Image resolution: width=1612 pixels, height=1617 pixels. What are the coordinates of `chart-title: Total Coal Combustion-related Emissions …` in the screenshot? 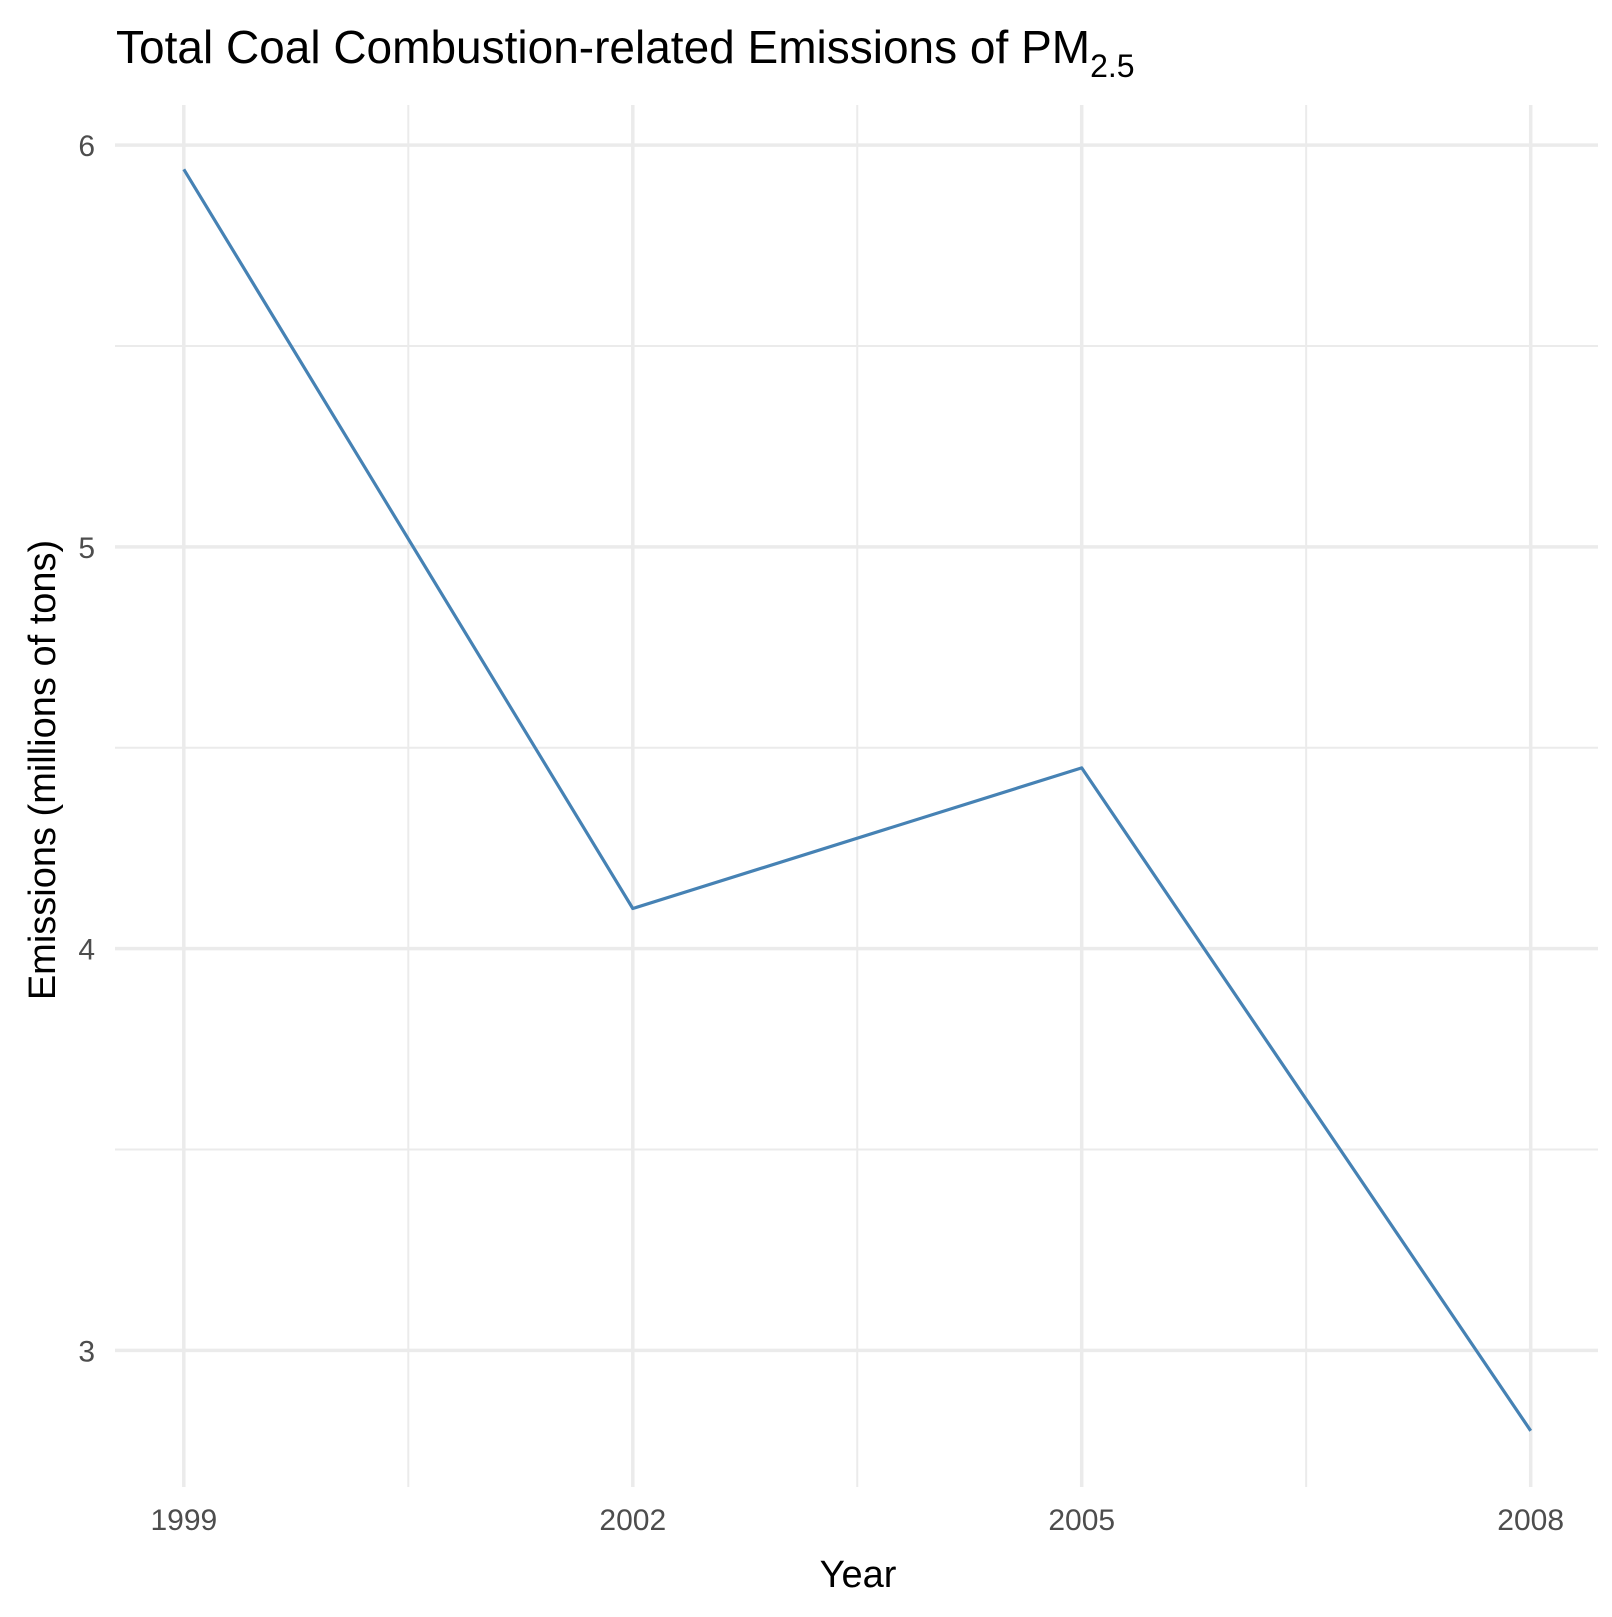 It's located at (625, 52).